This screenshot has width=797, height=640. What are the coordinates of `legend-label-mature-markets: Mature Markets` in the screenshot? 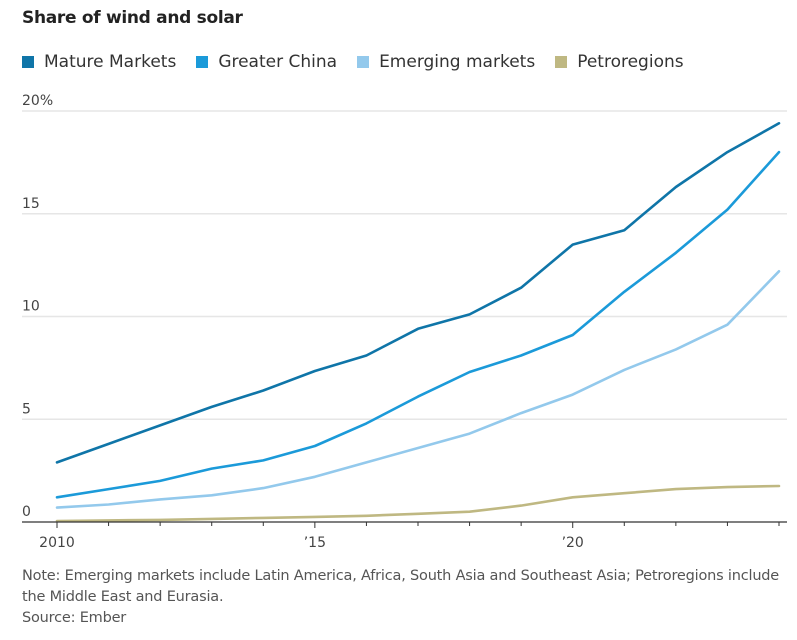 It's located at (110, 62).